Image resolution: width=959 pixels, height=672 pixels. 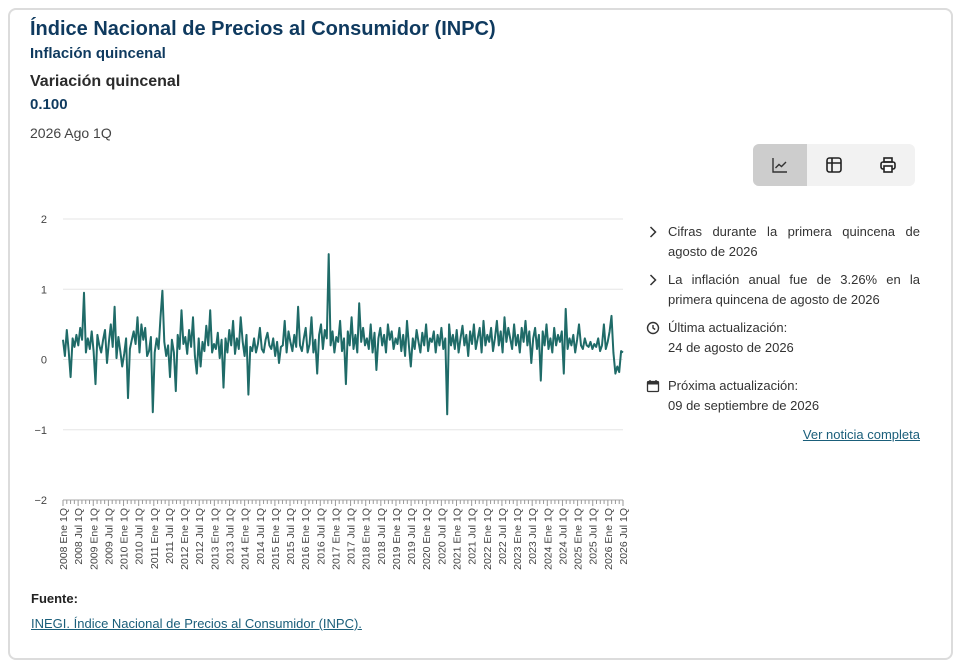 What do you see at coordinates (731, 347) in the screenshot?
I see `last-update-value: 24 de agosto de 2026` at bounding box center [731, 347].